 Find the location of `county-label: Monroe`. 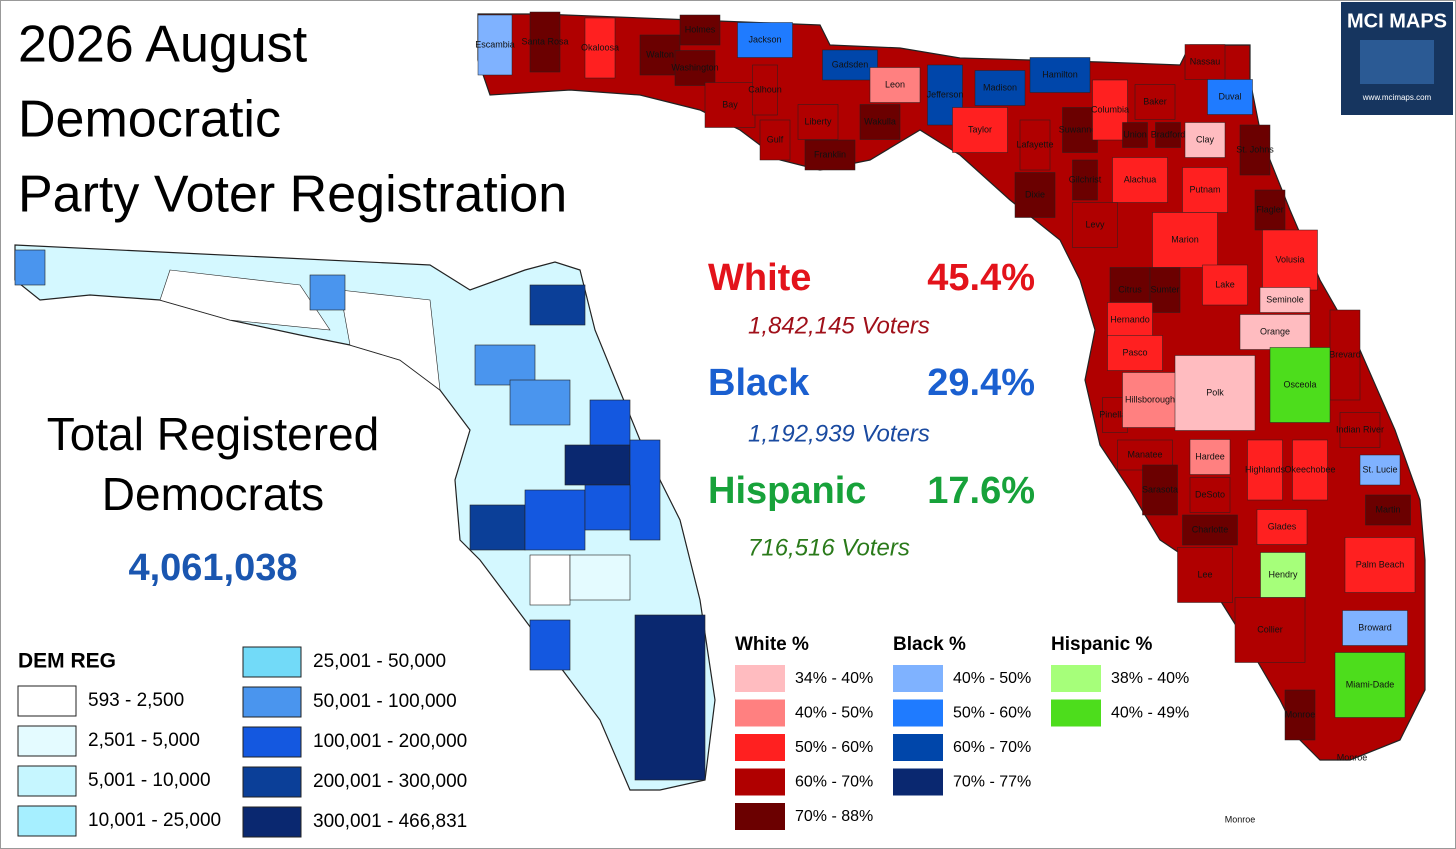

county-label: Monroe is located at coordinates (1240, 819).